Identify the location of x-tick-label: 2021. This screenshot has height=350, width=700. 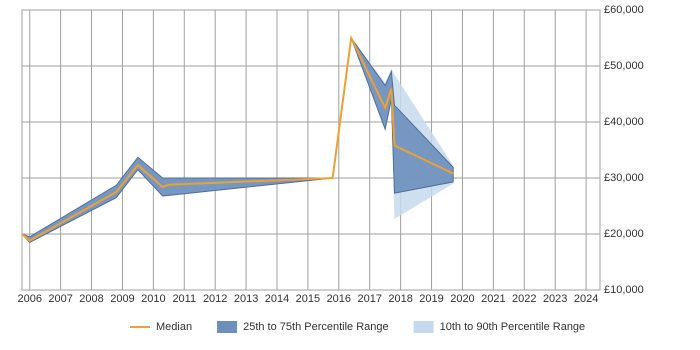
(493, 299).